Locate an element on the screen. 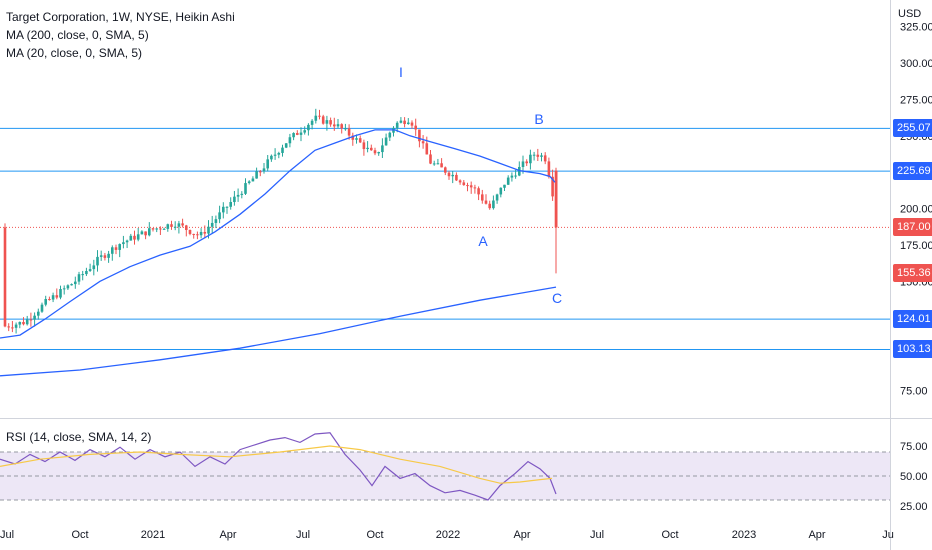 Image resolution: width=932 pixels, height=550 pixels. ma200-legend: MA (200, close, 0, SMA, 5) is located at coordinates (77, 35).